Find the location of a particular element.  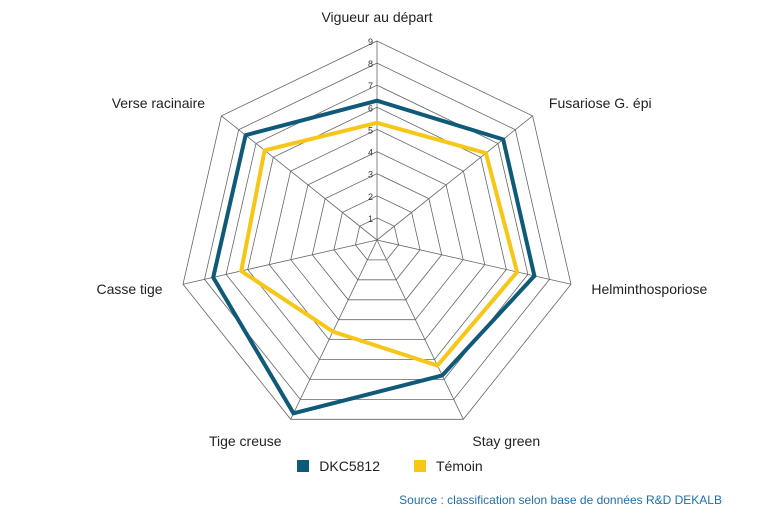

grid-spoke-stay-green is located at coordinates (420, 329).